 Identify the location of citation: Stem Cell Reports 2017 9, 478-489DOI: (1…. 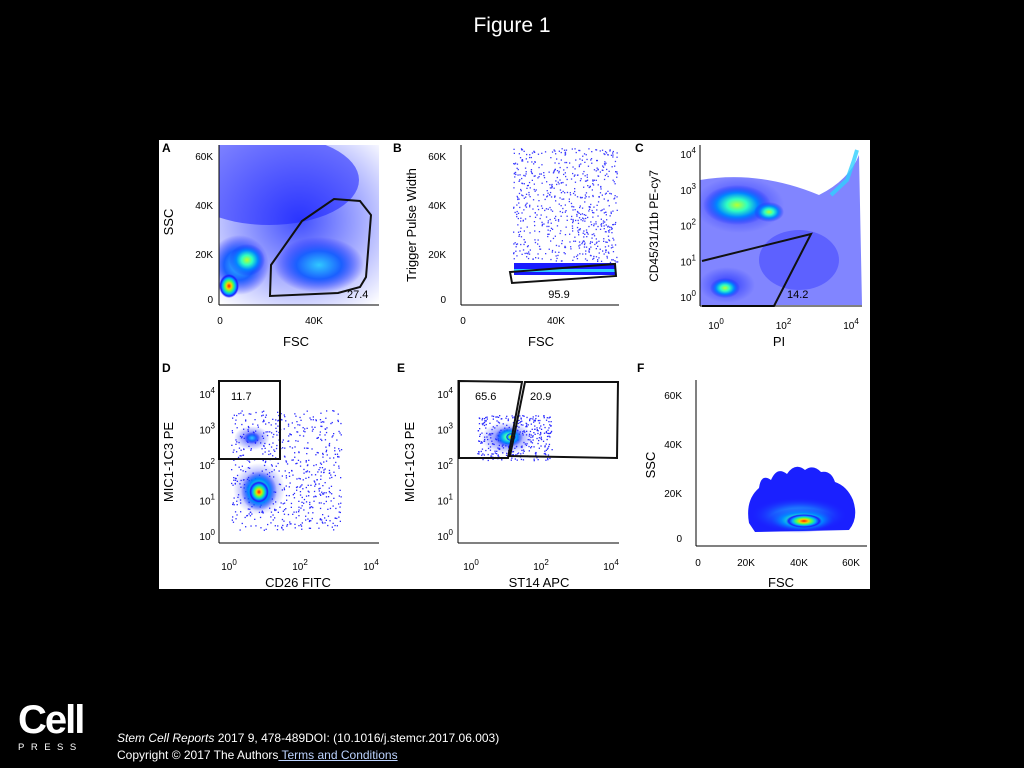
(308, 738).